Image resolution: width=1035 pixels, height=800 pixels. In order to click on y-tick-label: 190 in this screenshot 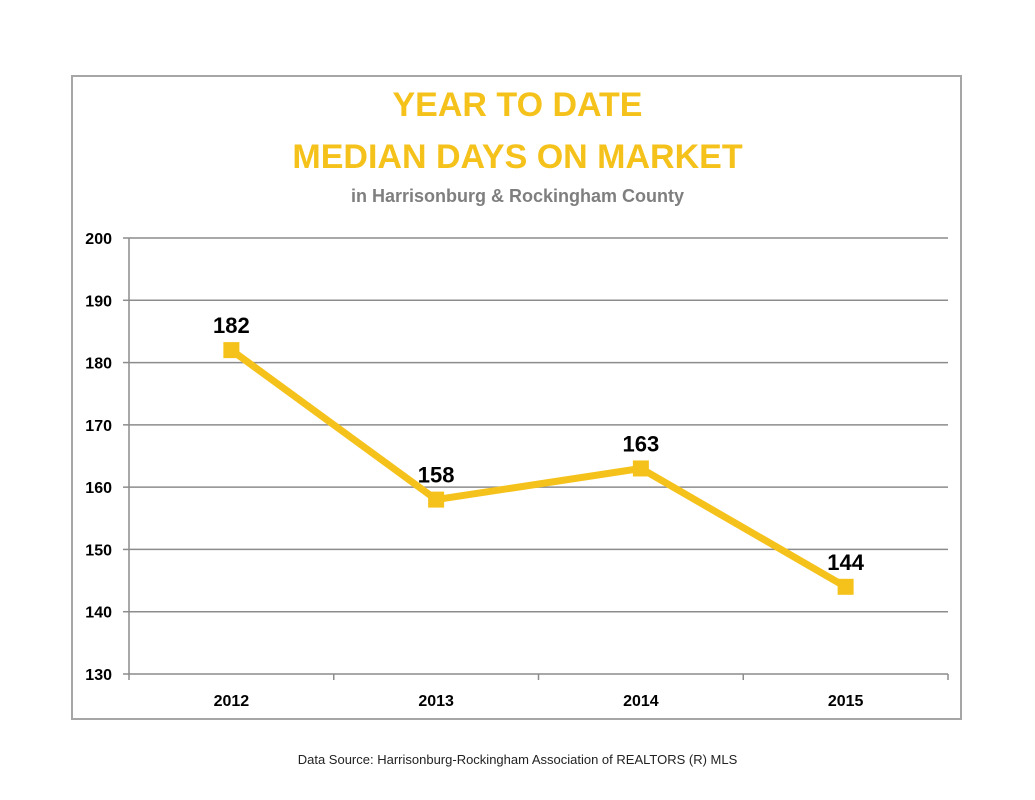, I will do `click(98, 301)`.